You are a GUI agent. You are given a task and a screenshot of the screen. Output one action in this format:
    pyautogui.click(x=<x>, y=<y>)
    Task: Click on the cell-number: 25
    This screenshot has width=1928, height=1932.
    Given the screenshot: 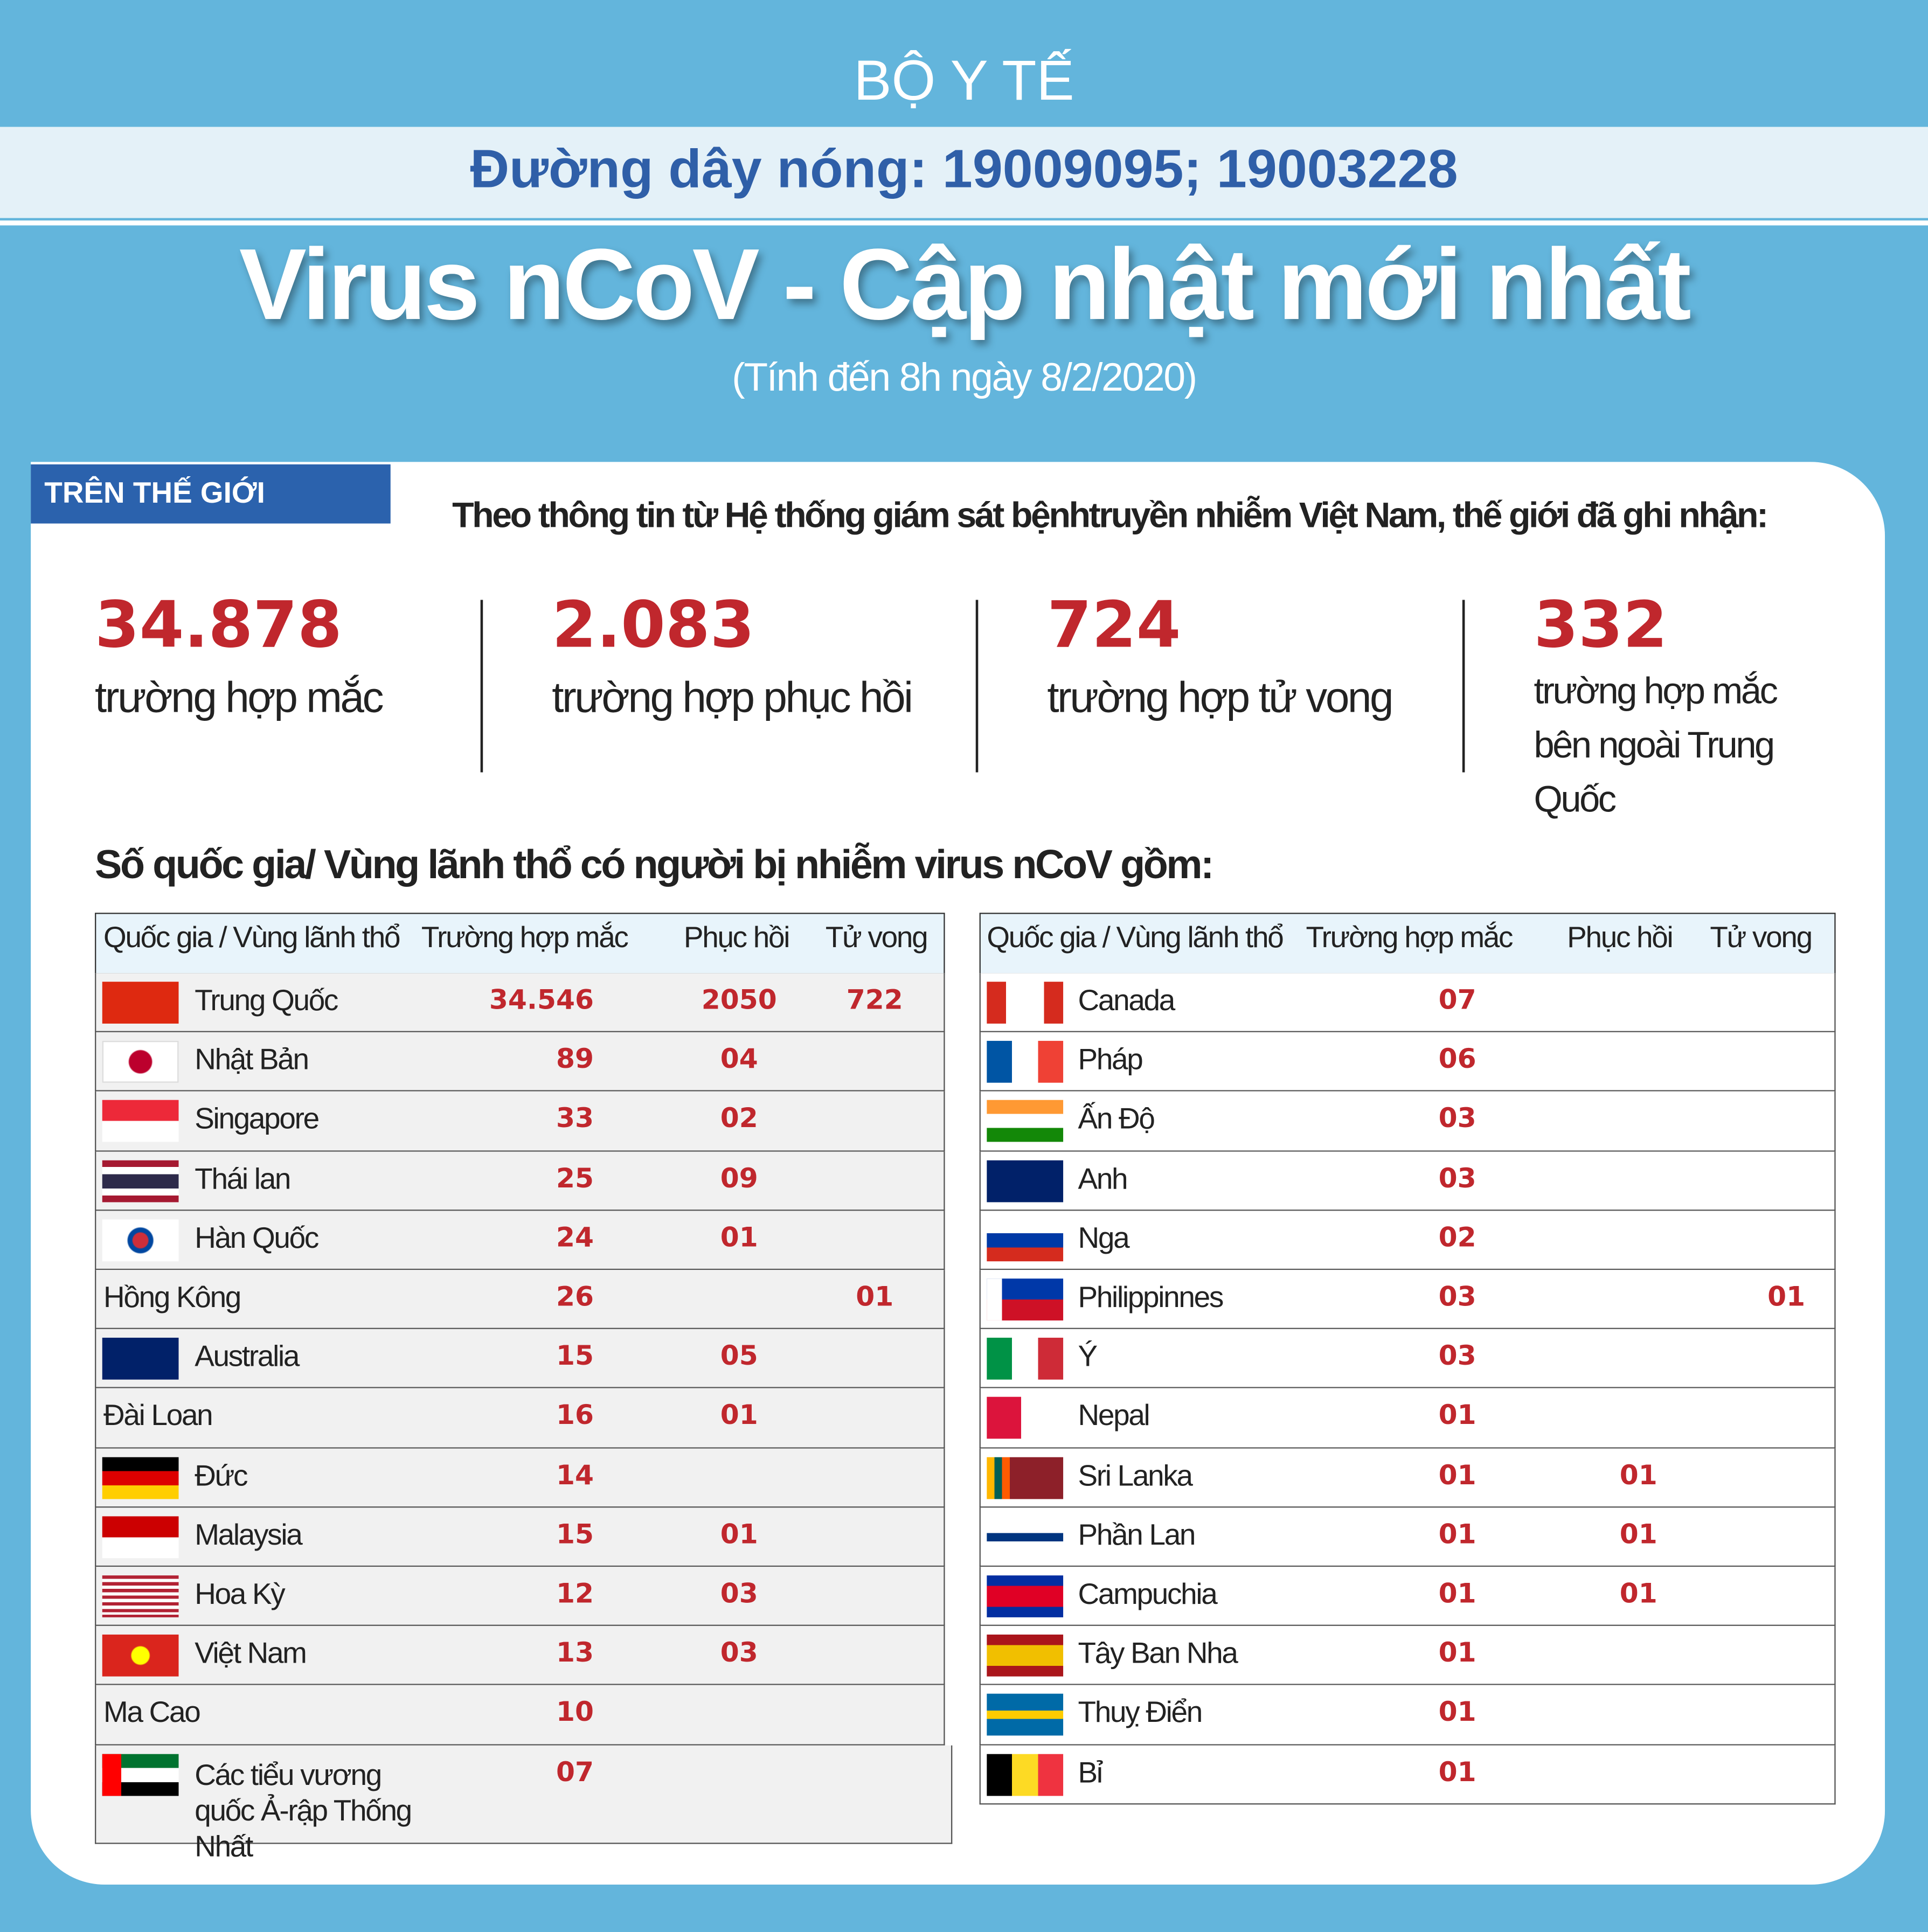 What is the action you would take?
    pyautogui.click(x=575, y=1178)
    